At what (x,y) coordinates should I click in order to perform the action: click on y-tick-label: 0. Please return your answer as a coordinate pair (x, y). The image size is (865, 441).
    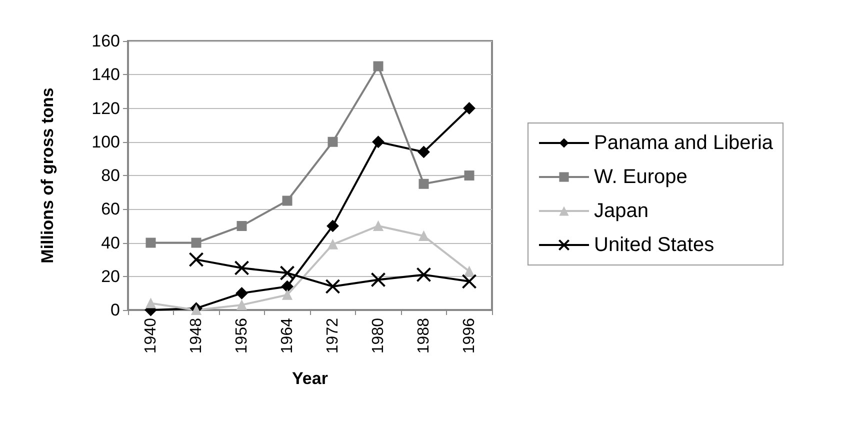
    Looking at the image, I should click on (115, 310).